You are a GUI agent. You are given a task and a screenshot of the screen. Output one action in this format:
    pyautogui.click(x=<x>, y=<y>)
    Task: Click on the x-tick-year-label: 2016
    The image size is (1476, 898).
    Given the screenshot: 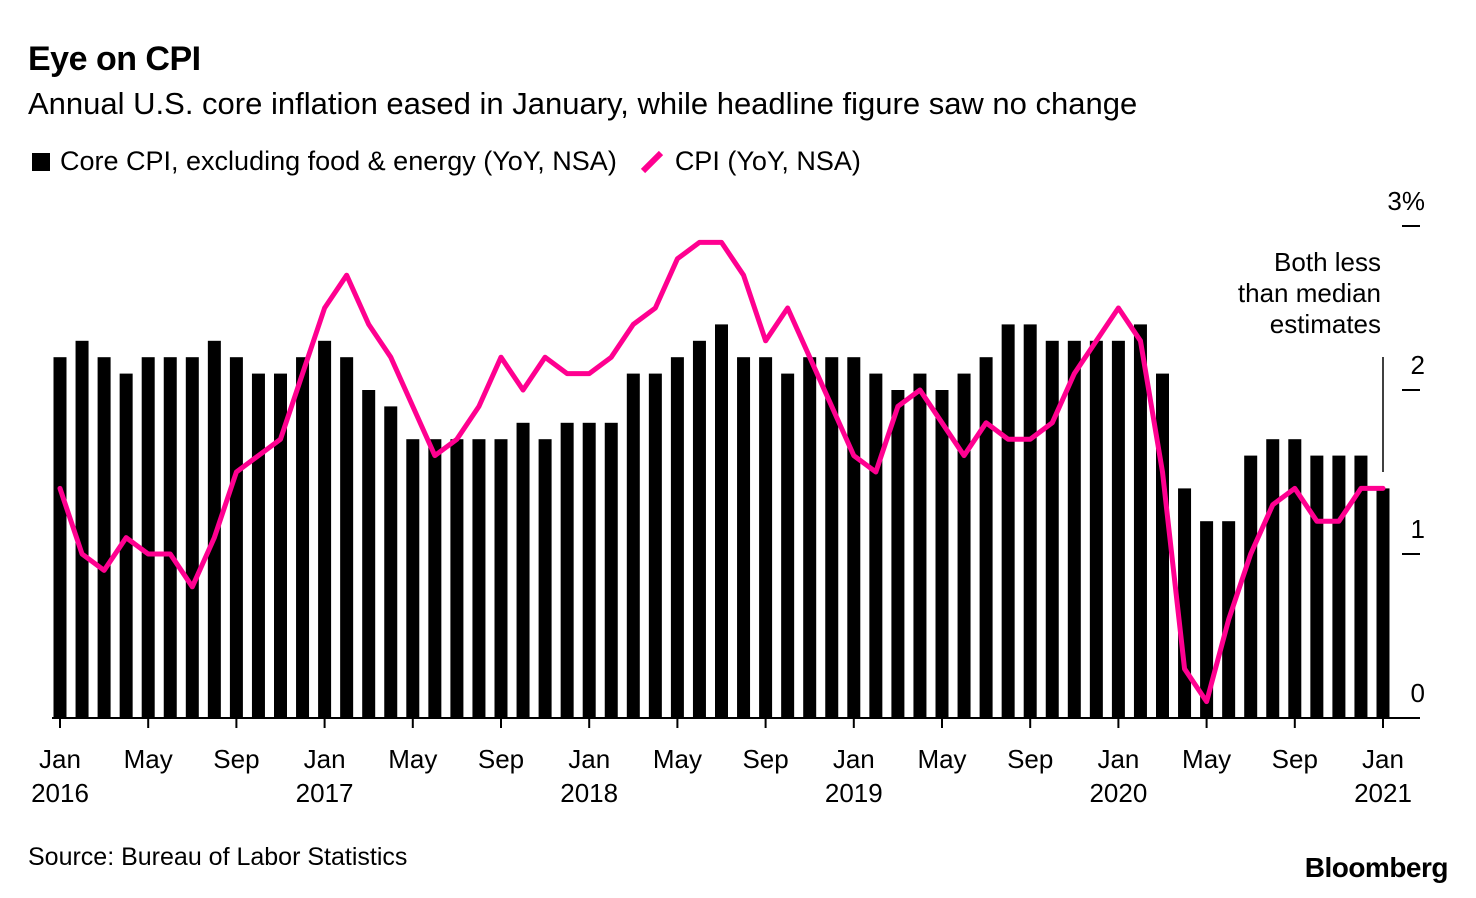 What is the action you would take?
    pyautogui.click(x=60, y=793)
    